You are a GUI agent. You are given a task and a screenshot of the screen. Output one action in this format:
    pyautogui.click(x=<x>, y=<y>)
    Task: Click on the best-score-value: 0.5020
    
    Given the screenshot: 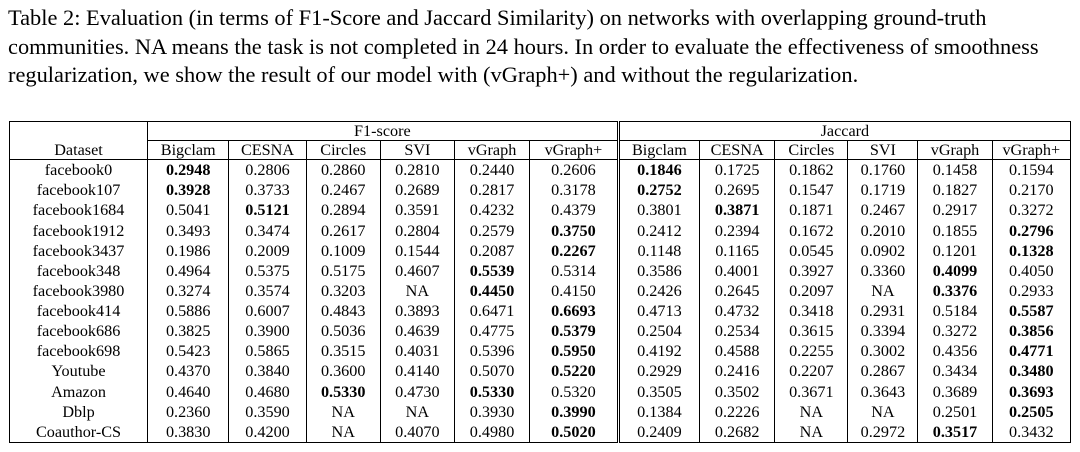 What is the action you would take?
    pyautogui.click(x=573, y=431)
    